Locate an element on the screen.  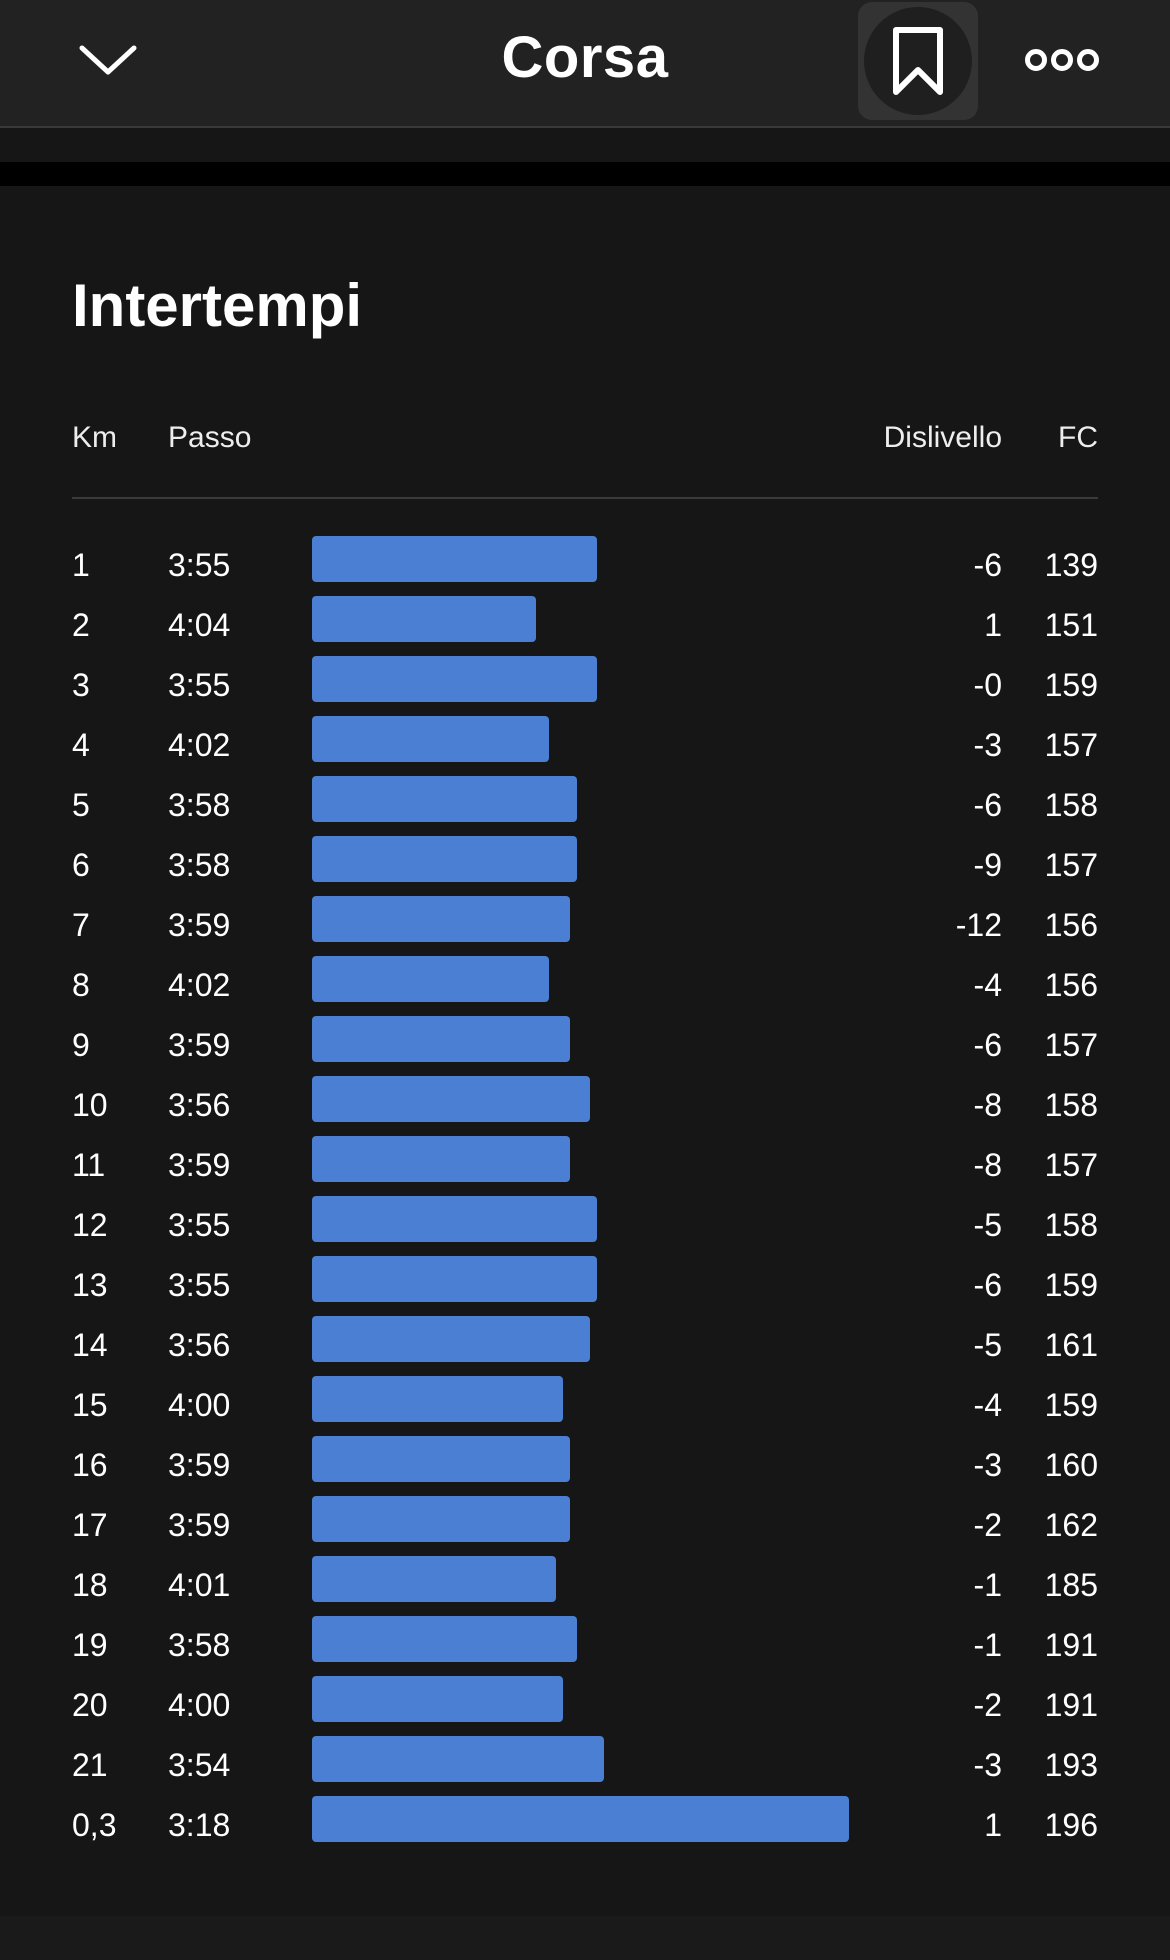
split-elevation: -12 is located at coordinates (978, 925).